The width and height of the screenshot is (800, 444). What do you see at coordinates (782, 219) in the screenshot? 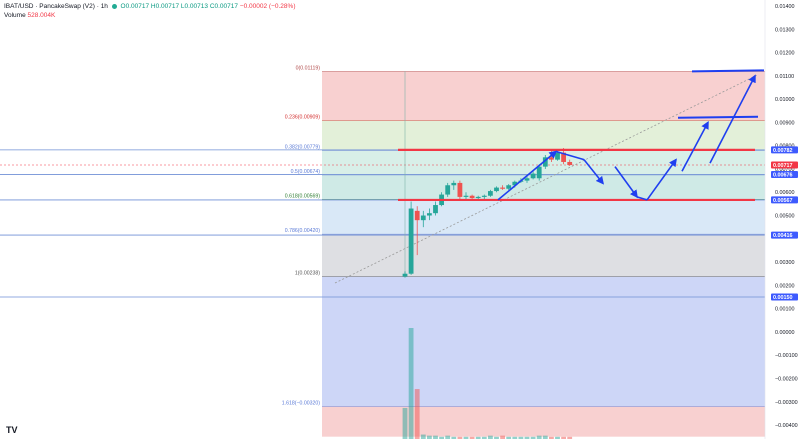
I see `price-axis-background` at bounding box center [782, 219].